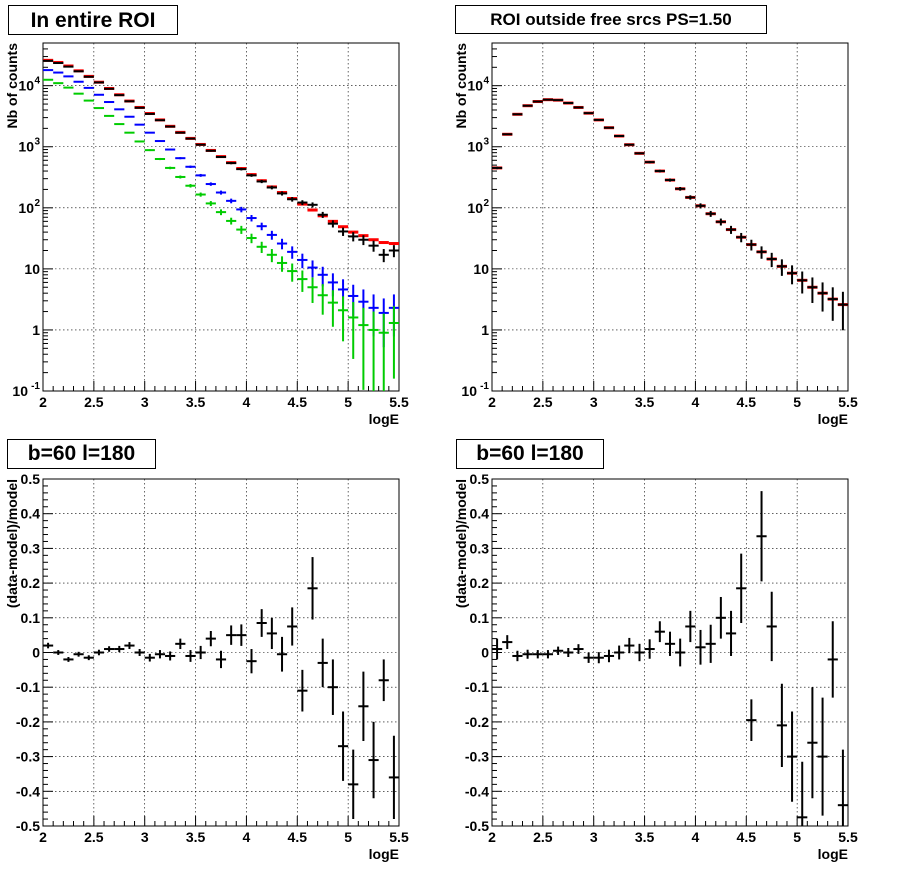 This screenshot has height=871, width=898. I want to click on chart-title-3: b=60 l=180, so click(81, 454).